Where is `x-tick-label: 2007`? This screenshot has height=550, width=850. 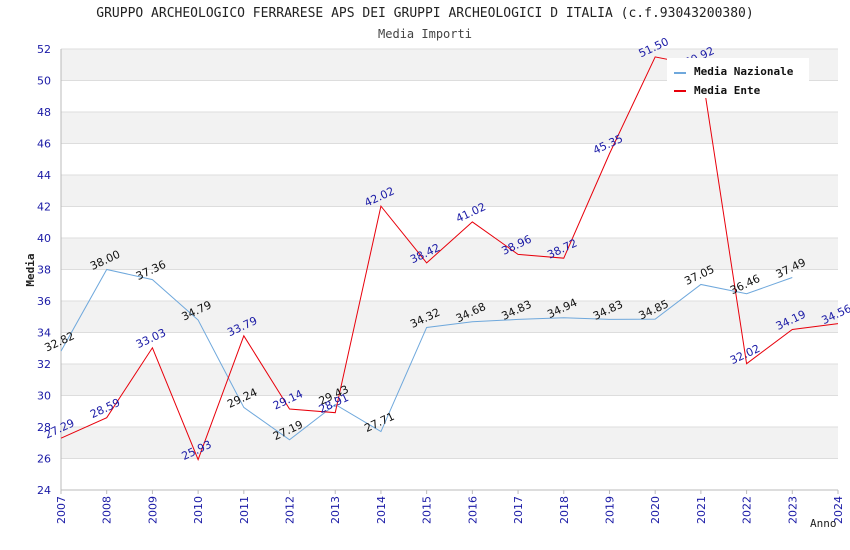
x-tick-label: 2007 is located at coordinates (61, 510).